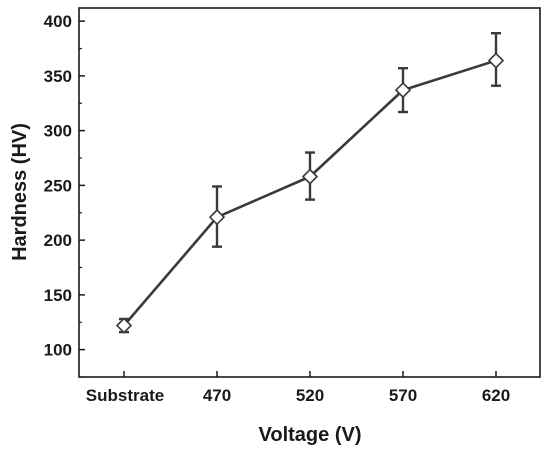 This screenshot has width=550, height=455. I want to click on x-tick-label: 620, so click(496, 395).